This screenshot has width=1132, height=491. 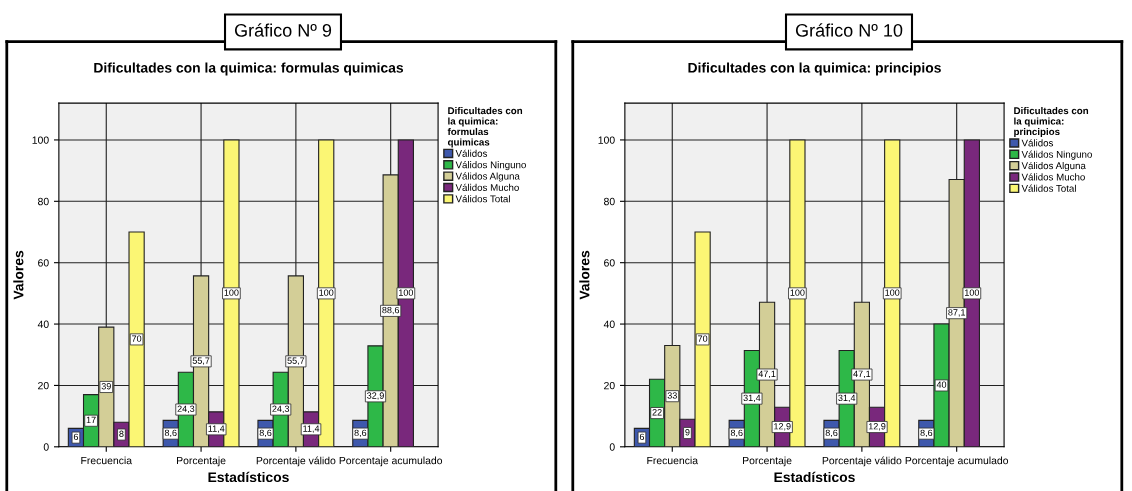 What do you see at coordinates (687, 432) in the screenshot?
I see `data-label: 9` at bounding box center [687, 432].